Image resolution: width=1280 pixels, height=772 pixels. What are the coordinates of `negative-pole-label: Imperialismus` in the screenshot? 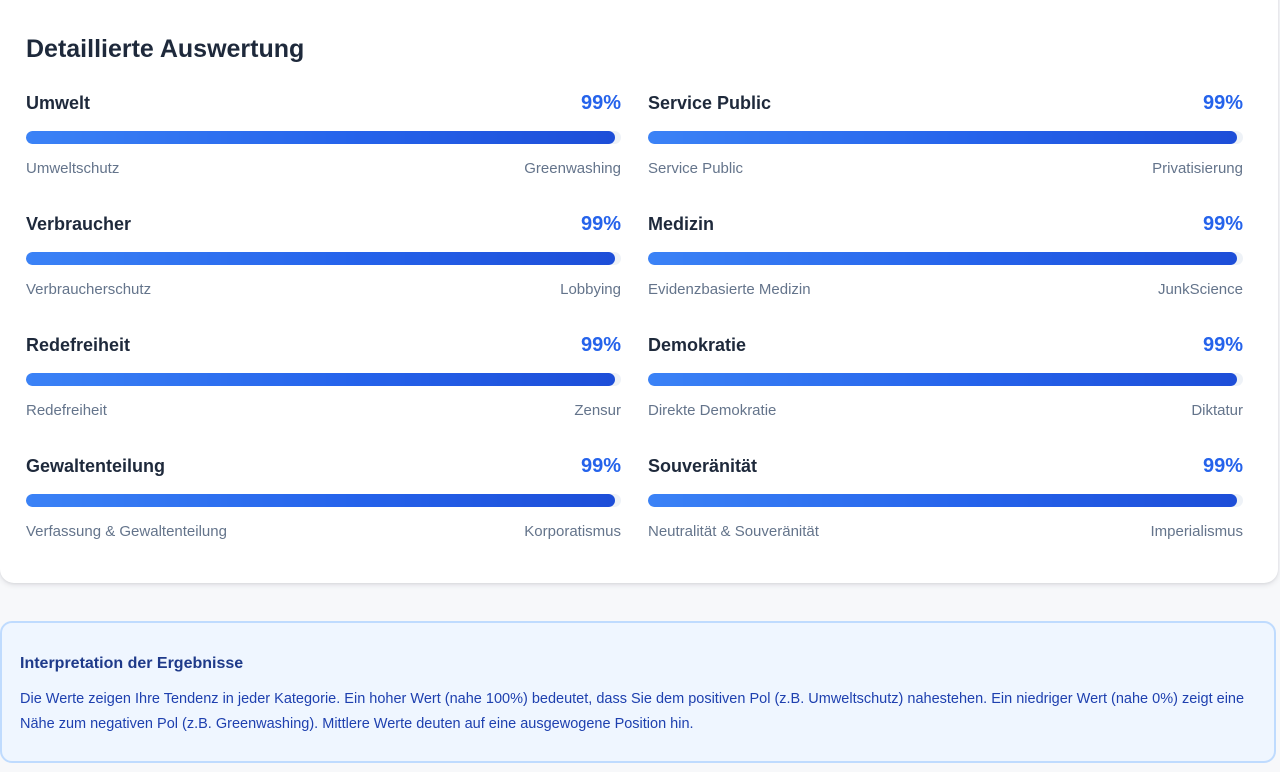 It's located at (1196, 531).